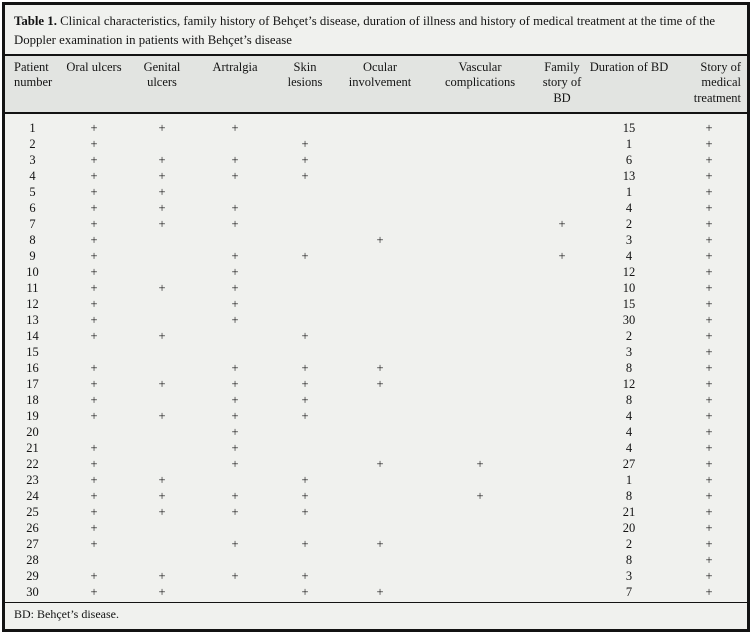  Describe the element at coordinates (32, 319) in the screenshot. I see `patient-number-cell: 13` at that location.